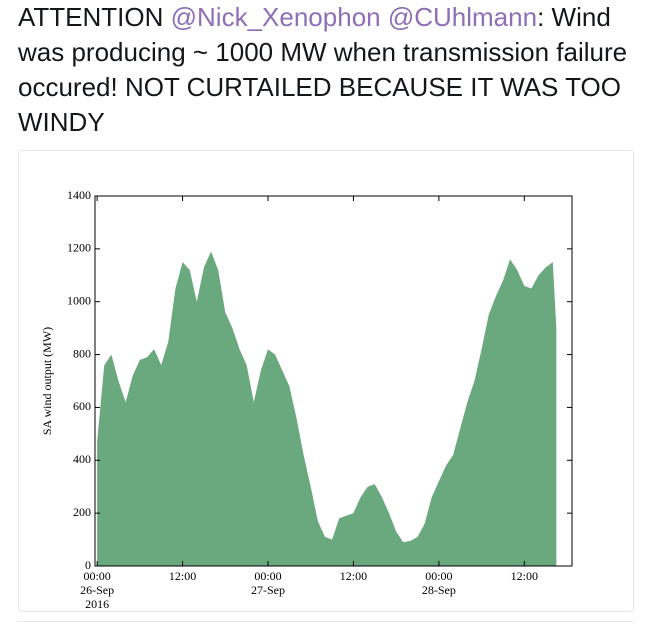 Image resolution: width=650 pixels, height=625 pixels. I want to click on mention: @CUhlmann, so click(462, 17).